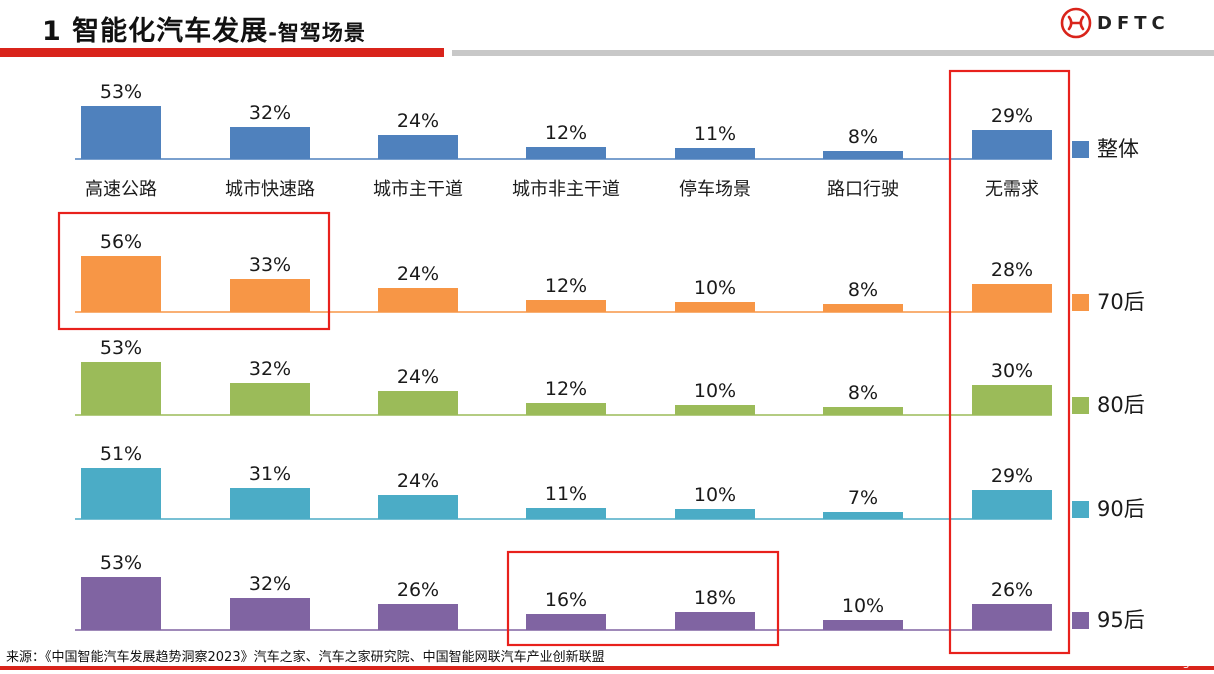  I want to click on highlight-box-no-demand, so click(1009, 362).